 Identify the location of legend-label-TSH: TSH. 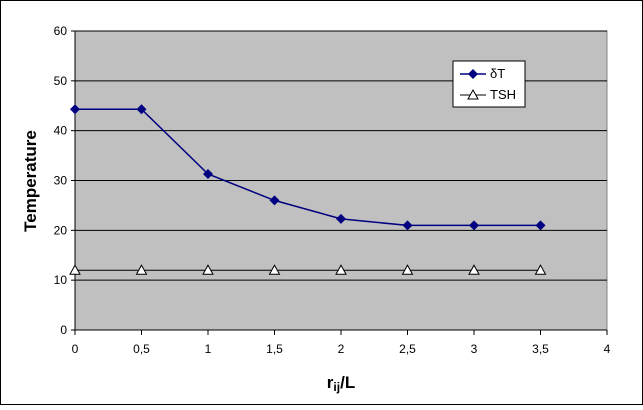
(503, 94).